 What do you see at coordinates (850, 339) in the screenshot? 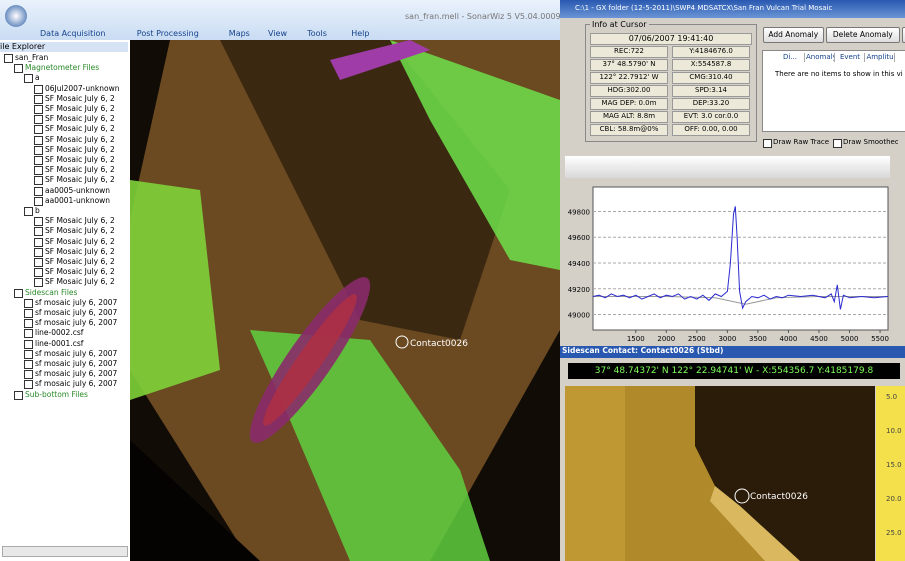
I see `x-tick-label: 5000` at bounding box center [850, 339].